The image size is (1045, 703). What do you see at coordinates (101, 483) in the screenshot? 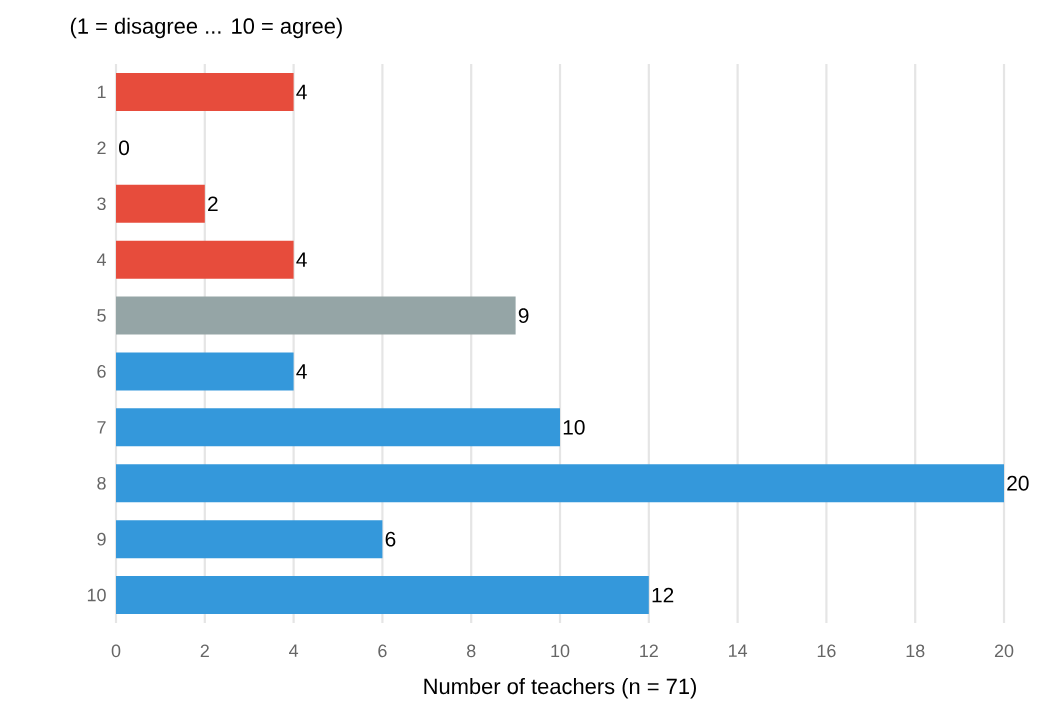
I see `y-tick-label: 8` at bounding box center [101, 483].